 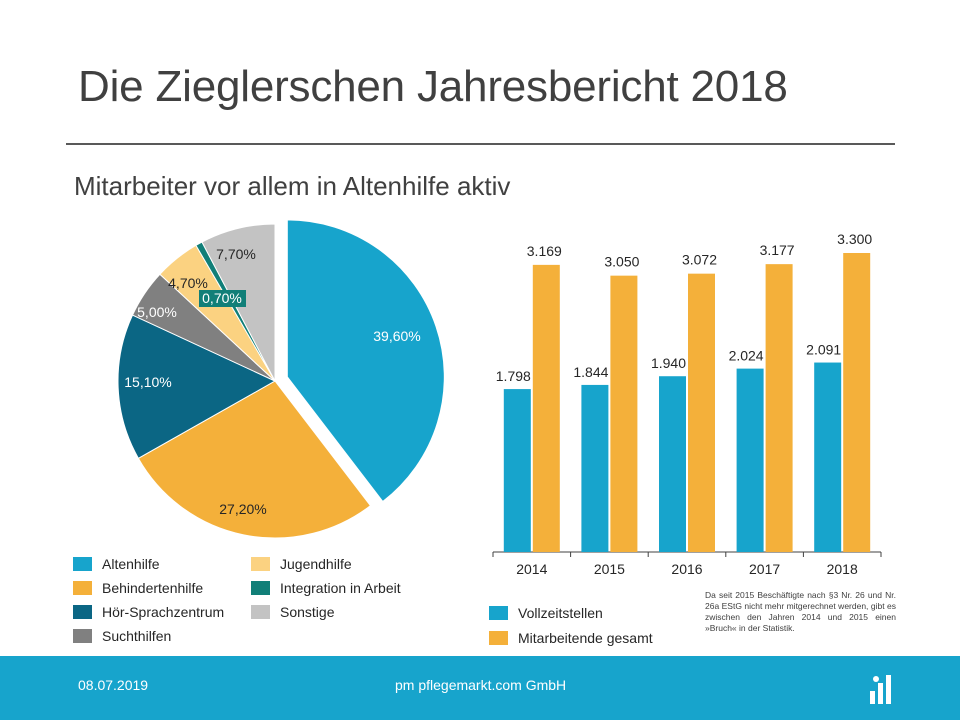 What do you see at coordinates (340, 588) in the screenshot?
I see `legend-label: Integration in Arbeit` at bounding box center [340, 588].